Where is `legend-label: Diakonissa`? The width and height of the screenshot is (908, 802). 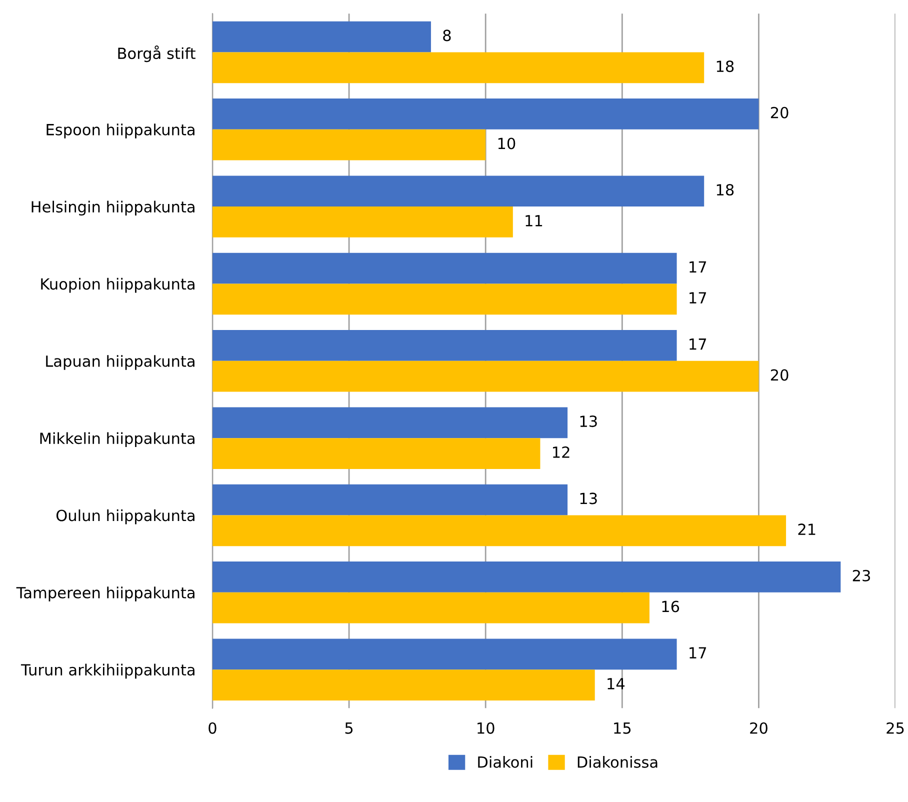
legend-label: Diakonissa is located at coordinates (618, 762).